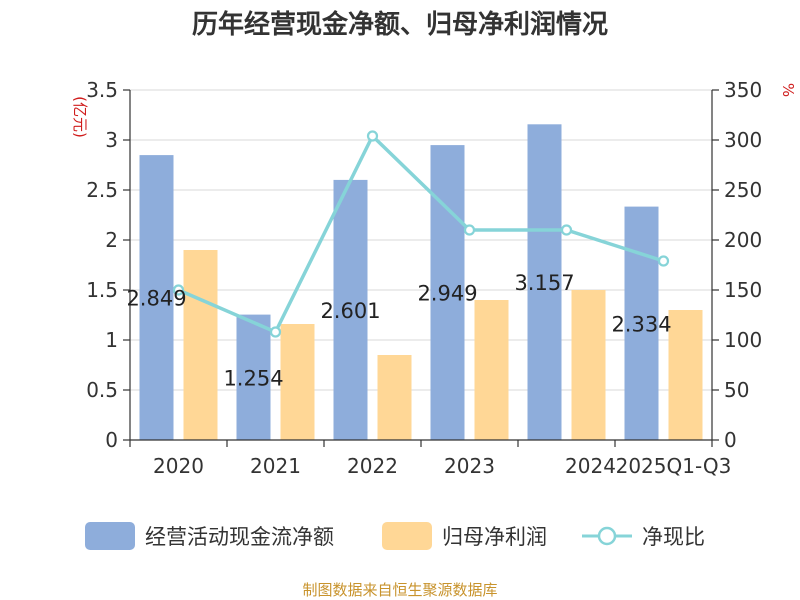  I want to click on legend-swatch-ratio-marker, so click(607, 536).